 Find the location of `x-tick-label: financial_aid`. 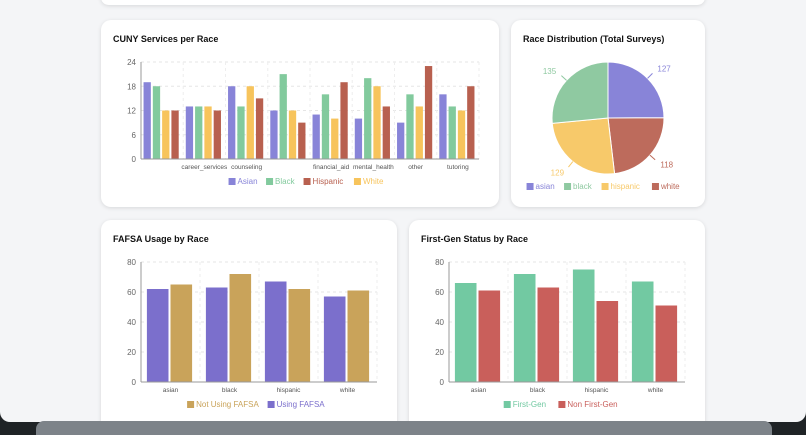

x-tick-label: financial_aid is located at coordinates (331, 167).